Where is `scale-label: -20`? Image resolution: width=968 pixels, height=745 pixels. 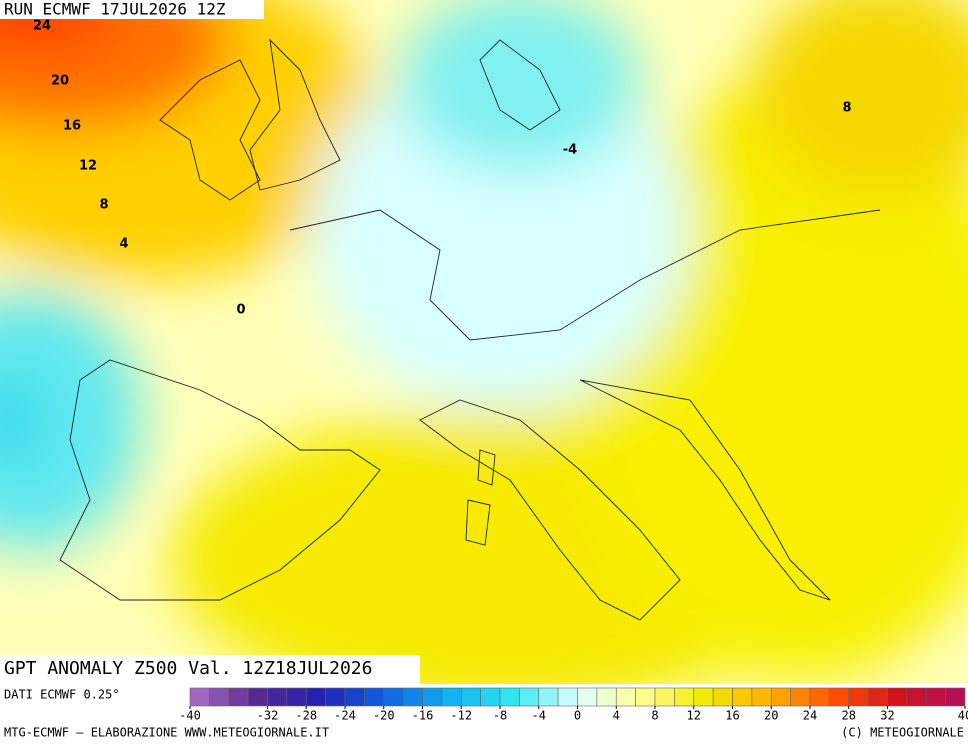 scale-label: -20 is located at coordinates (384, 716).